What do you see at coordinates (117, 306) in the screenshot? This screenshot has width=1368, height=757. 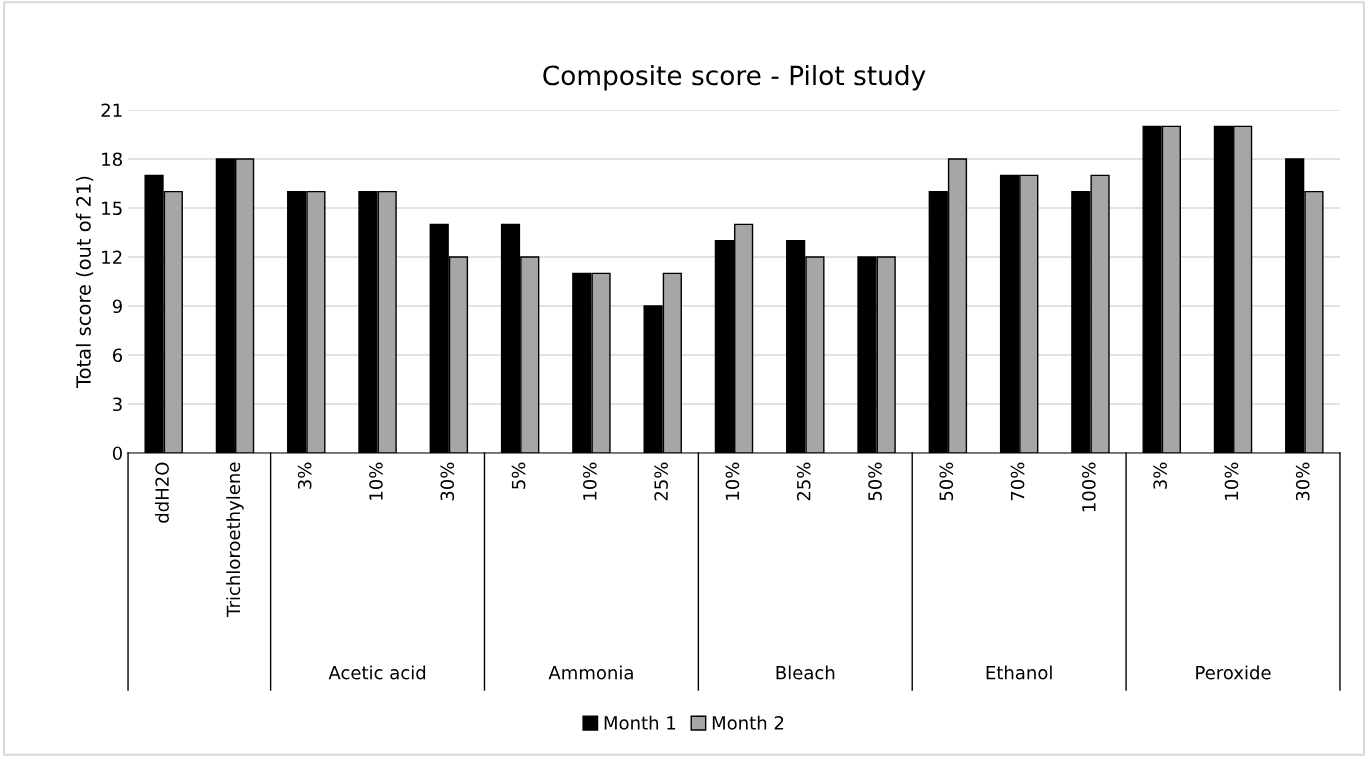 I see `y-tick-label: 9` at bounding box center [117, 306].